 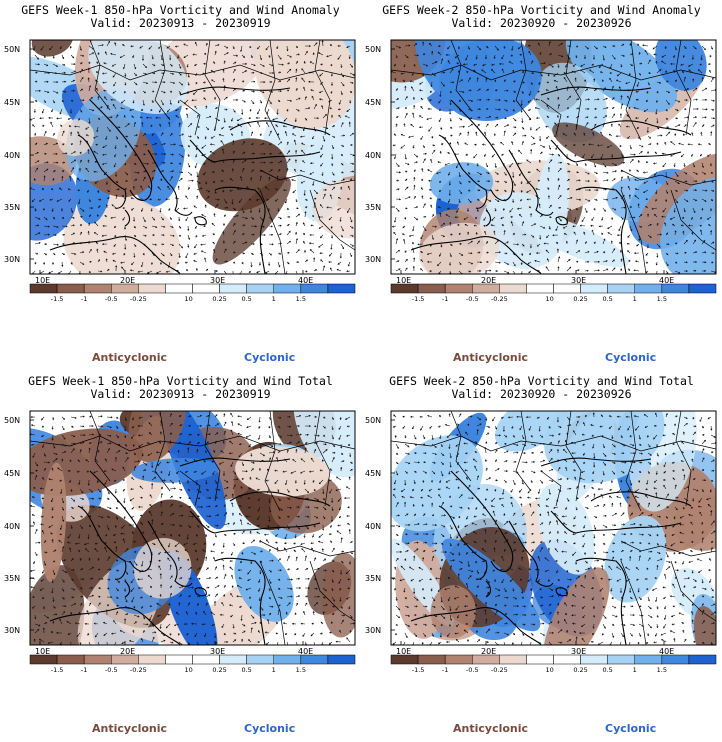 What do you see at coordinates (553, 664) in the screenshot?
I see `colorbar: -1.5 -1 -0.5 -0.25 0.25 0.5 1 1.5 10` at bounding box center [553, 664].